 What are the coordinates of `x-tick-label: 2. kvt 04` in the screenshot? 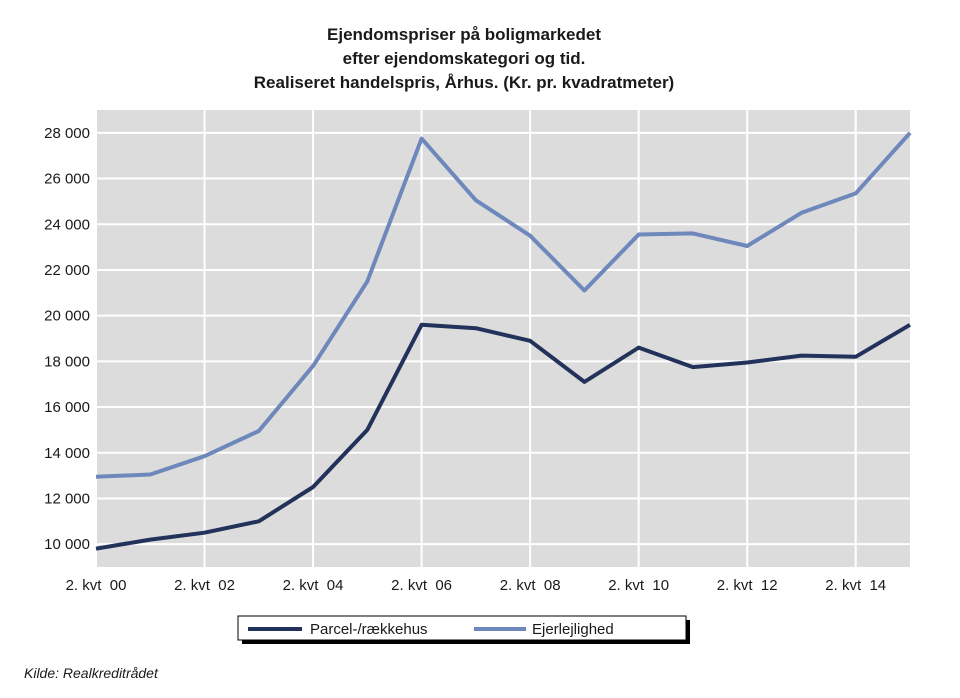 It's located at (313, 585).